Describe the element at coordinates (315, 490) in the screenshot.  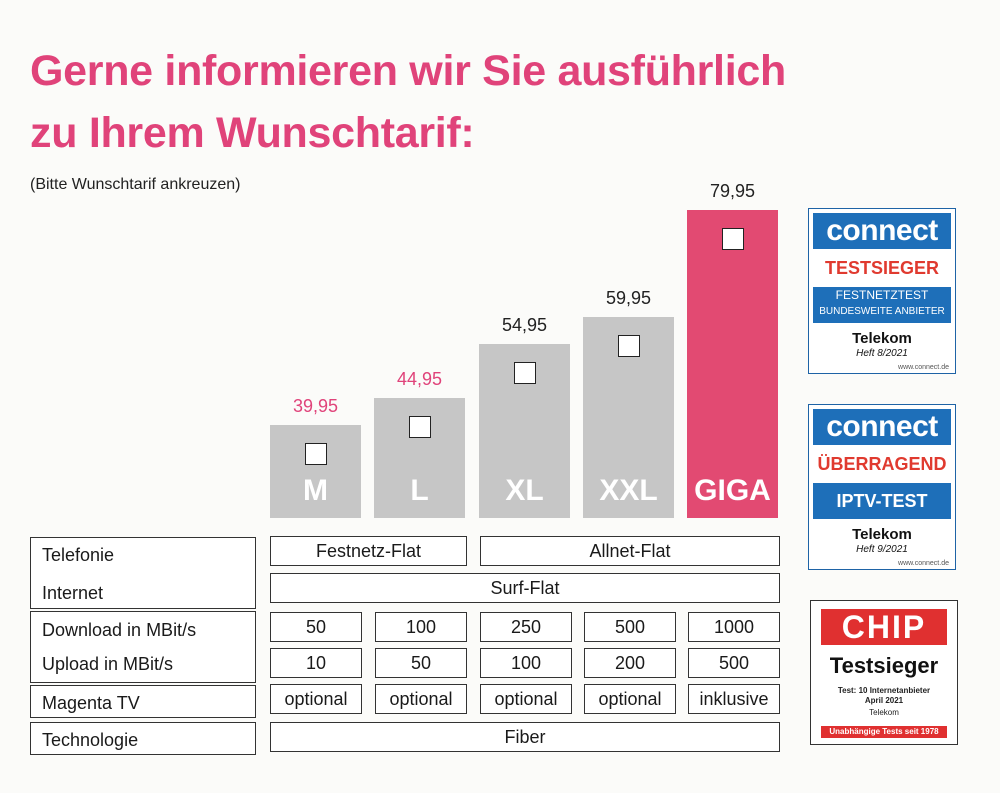
I see `tariff-label-m: M` at that location.